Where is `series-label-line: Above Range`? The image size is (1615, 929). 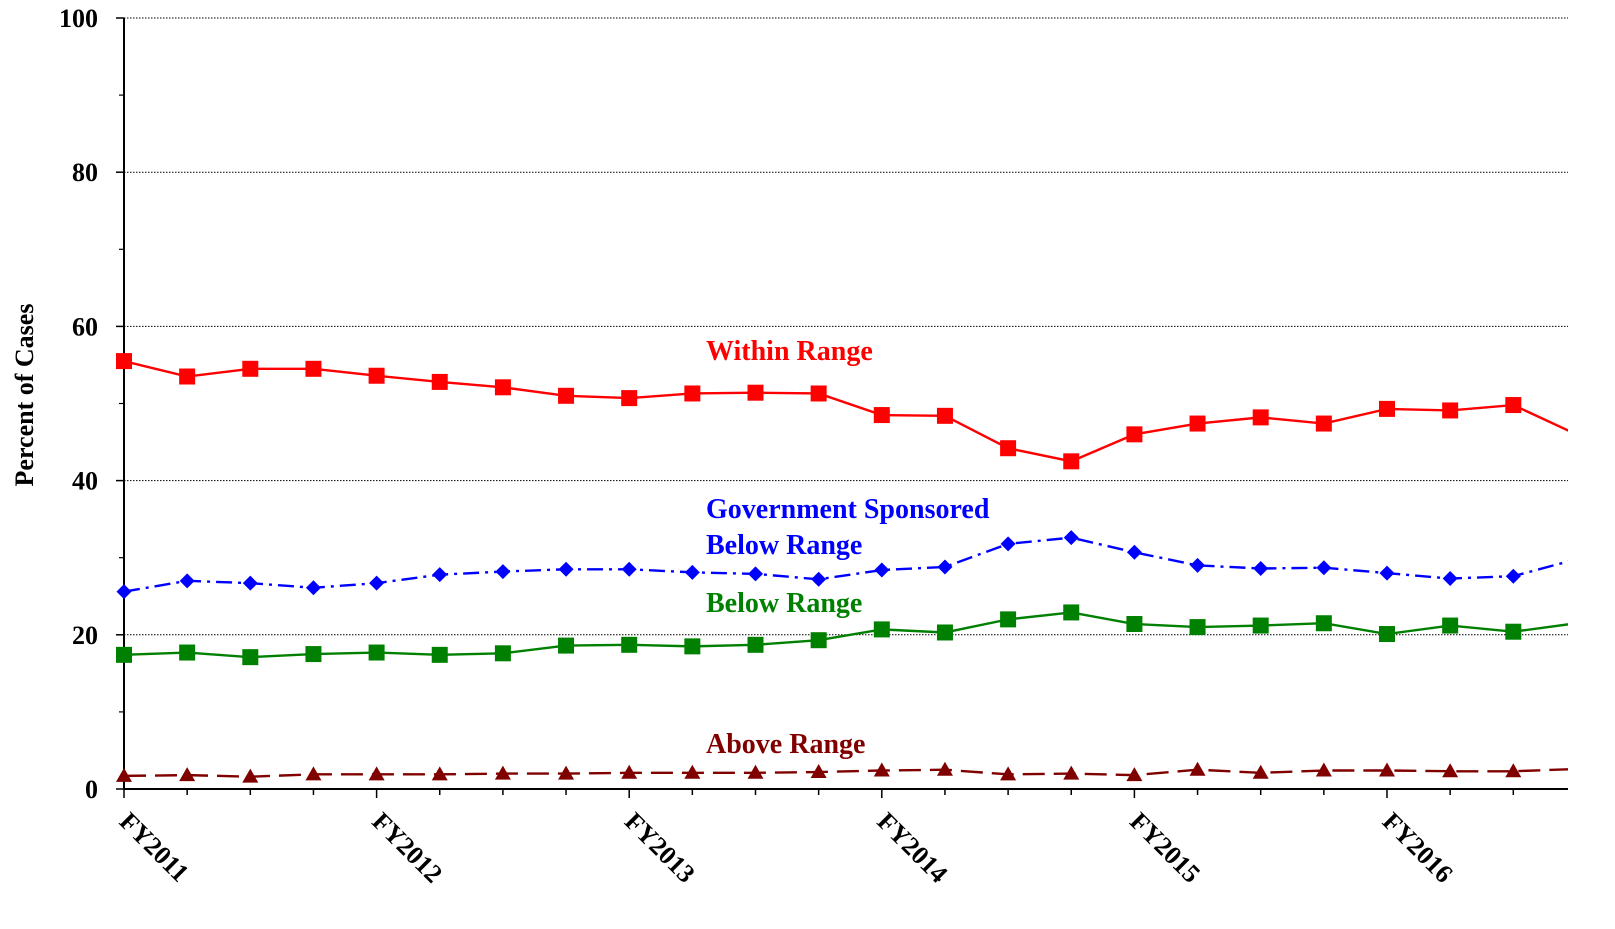 series-label-line: Above Range is located at coordinates (785, 744).